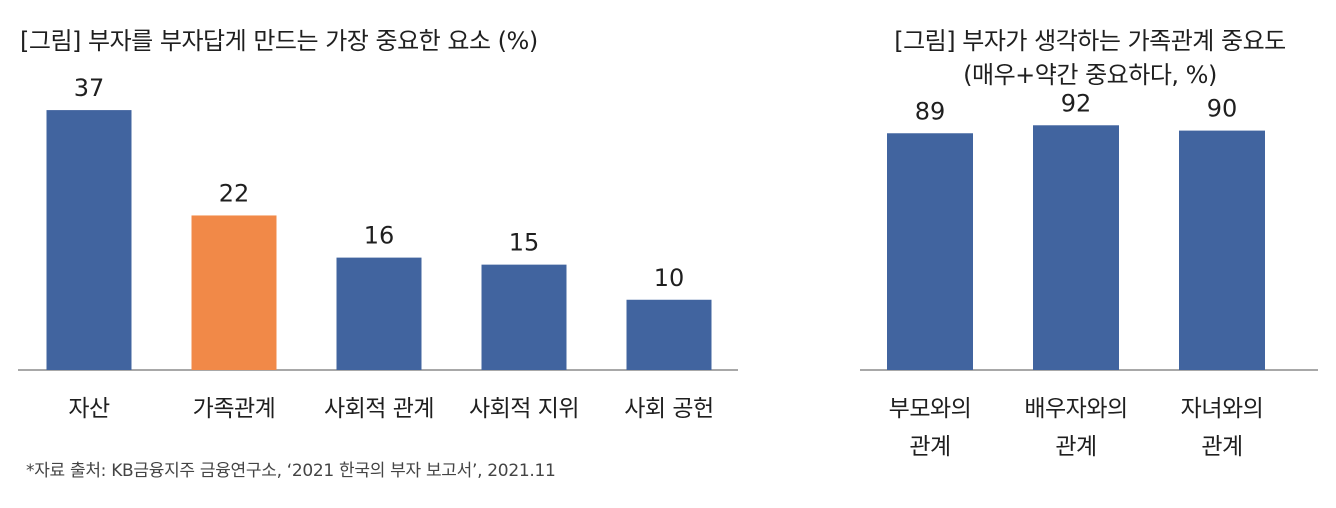  What do you see at coordinates (379, 409) in the screenshot?
I see `left-category-label-3: 사회적 관계` at bounding box center [379, 409].